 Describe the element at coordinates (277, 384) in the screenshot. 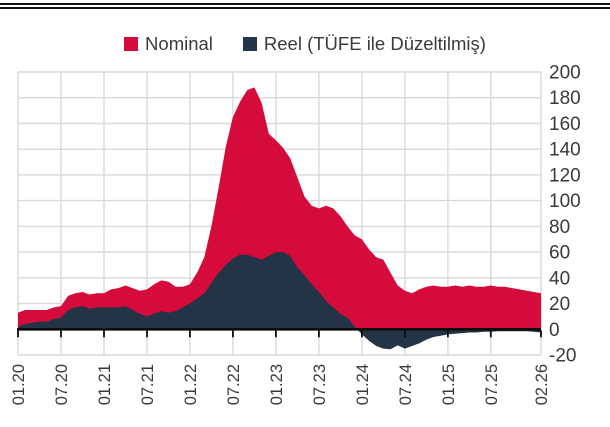

I see `x-tick-label: 01.23` at that location.